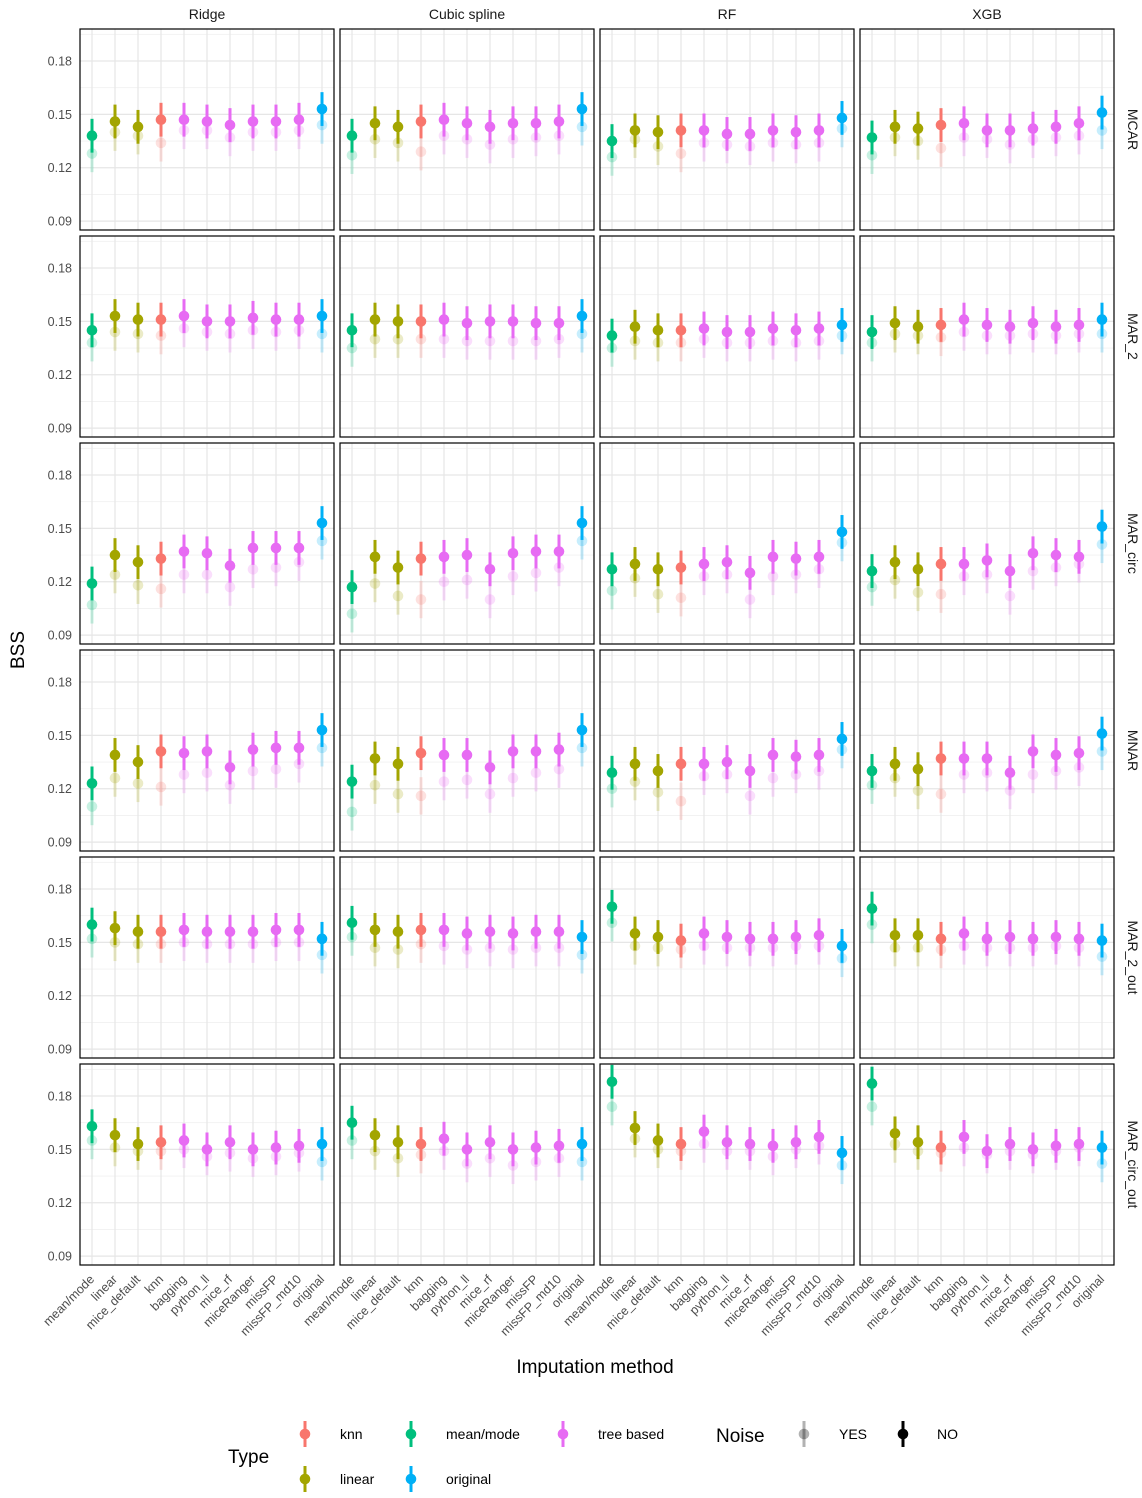 The width and height of the screenshot is (1142, 1498). I want to click on point-yes-mean-mode, so click(352, 614).